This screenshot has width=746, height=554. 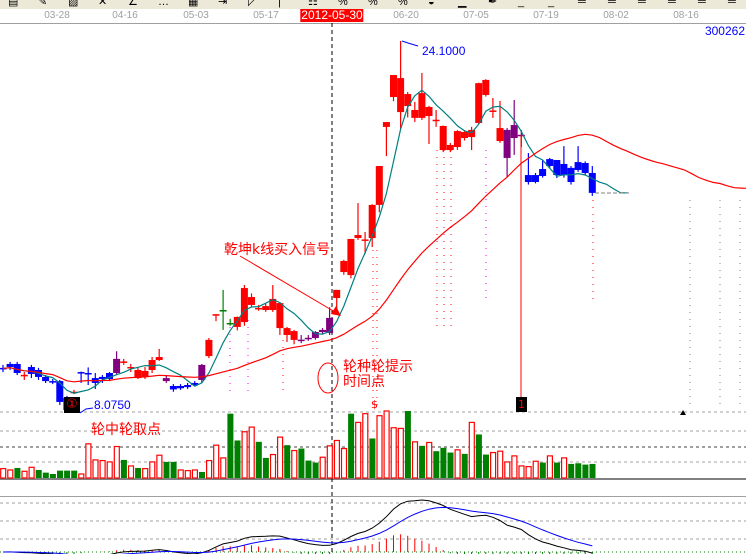 What do you see at coordinates (133, 4) in the screenshot?
I see `line-draw-icon: ∠` at bounding box center [133, 4].